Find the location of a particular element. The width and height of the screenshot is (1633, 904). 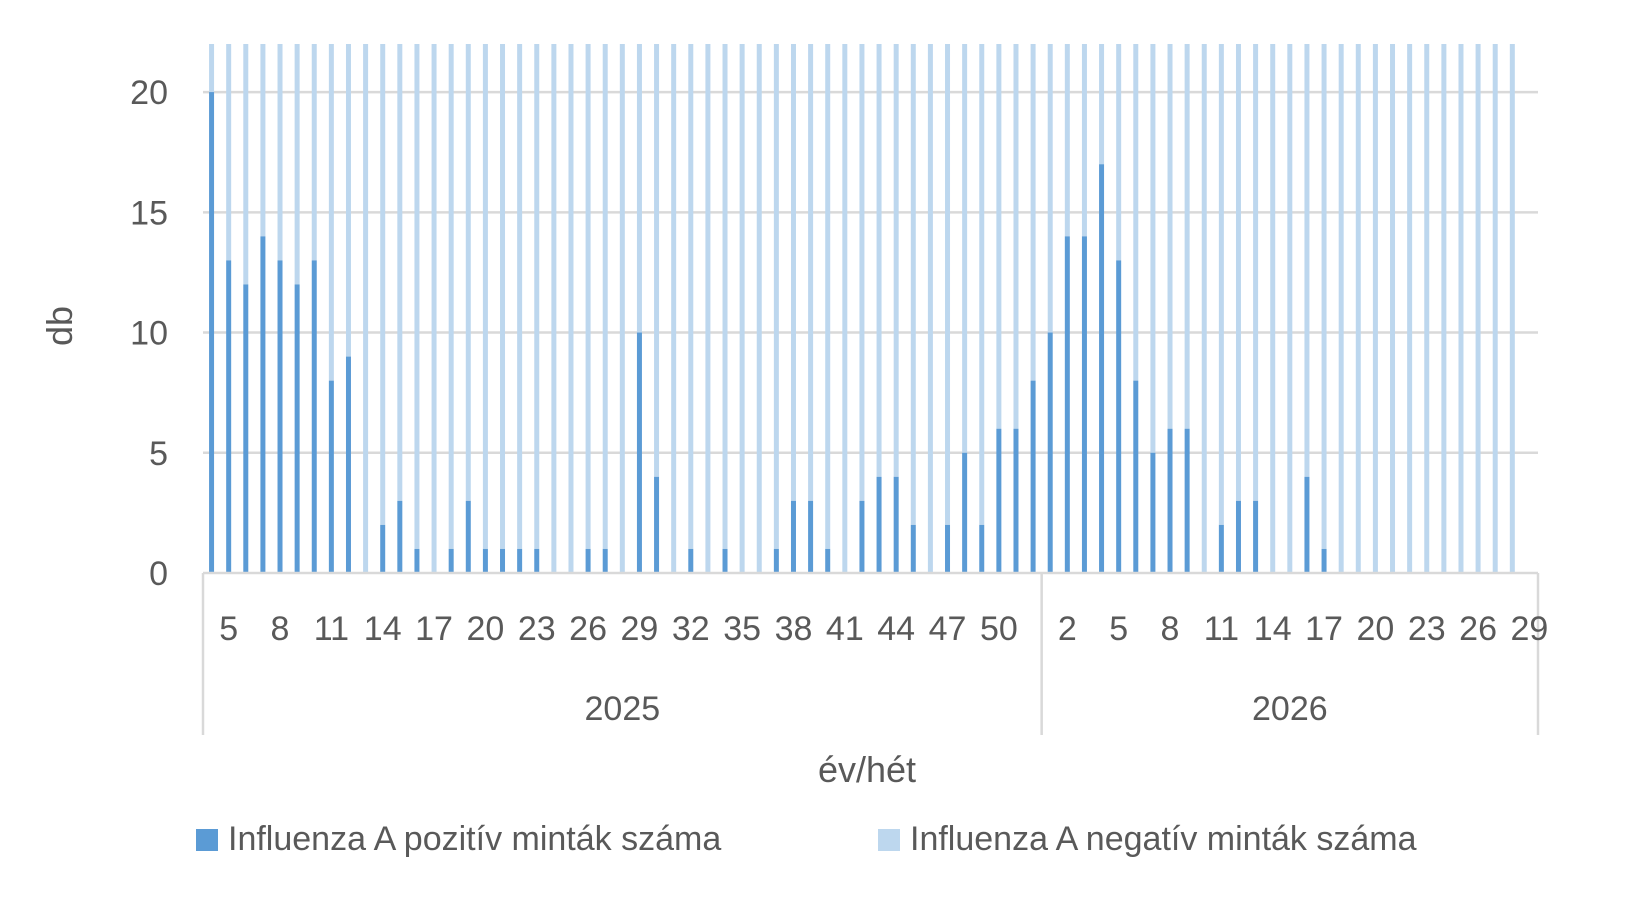

y-tick-label: 0 is located at coordinates (158, 574).